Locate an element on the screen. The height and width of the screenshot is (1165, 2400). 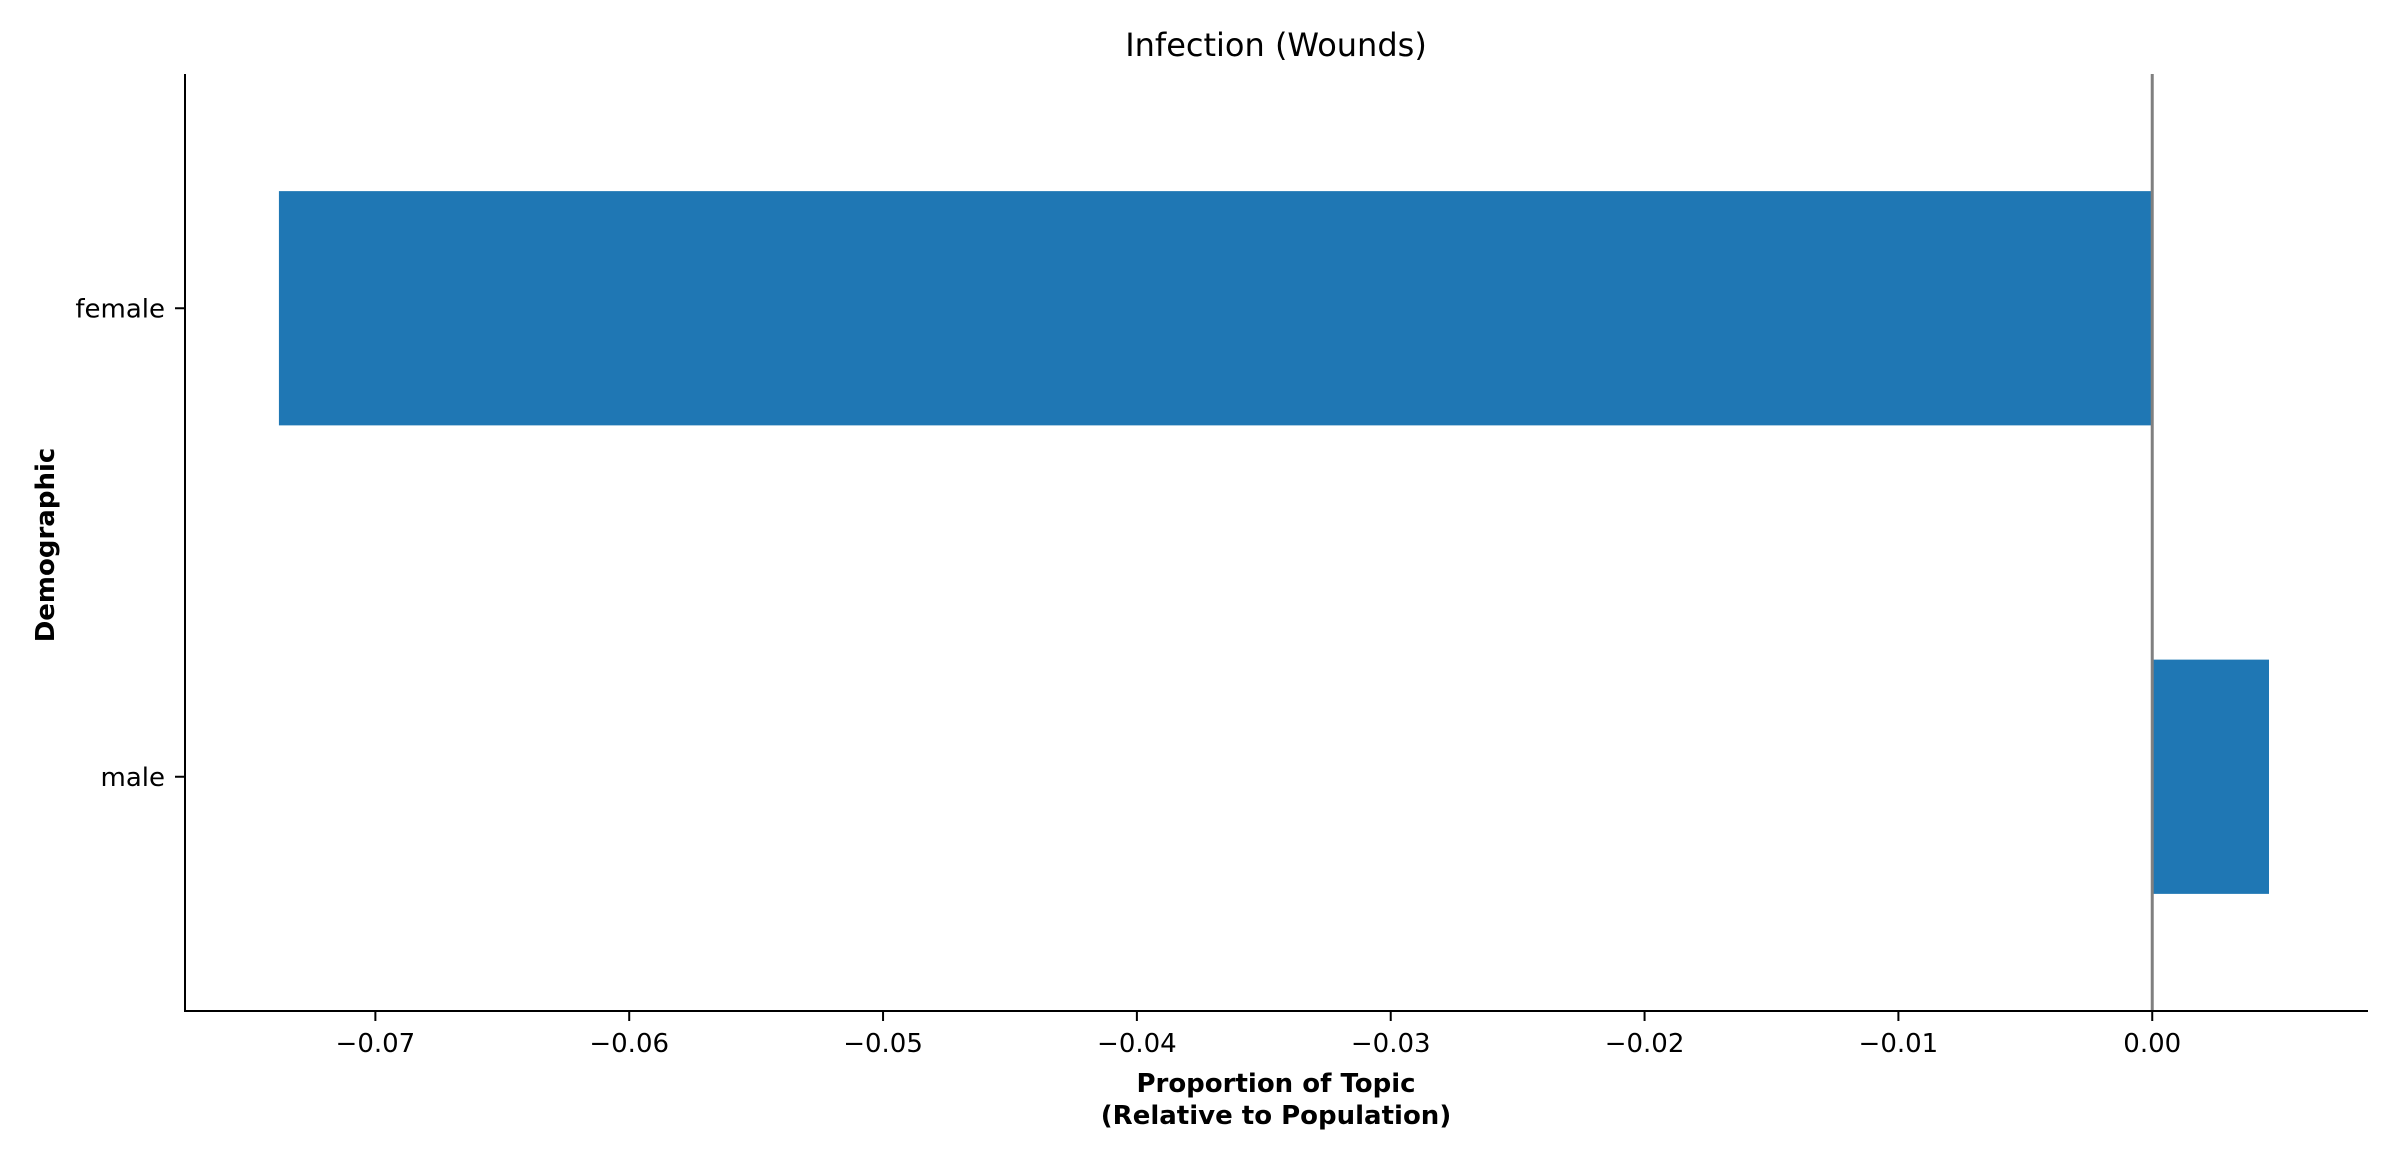
x-tick-label: −0.06 is located at coordinates (629, 1044).